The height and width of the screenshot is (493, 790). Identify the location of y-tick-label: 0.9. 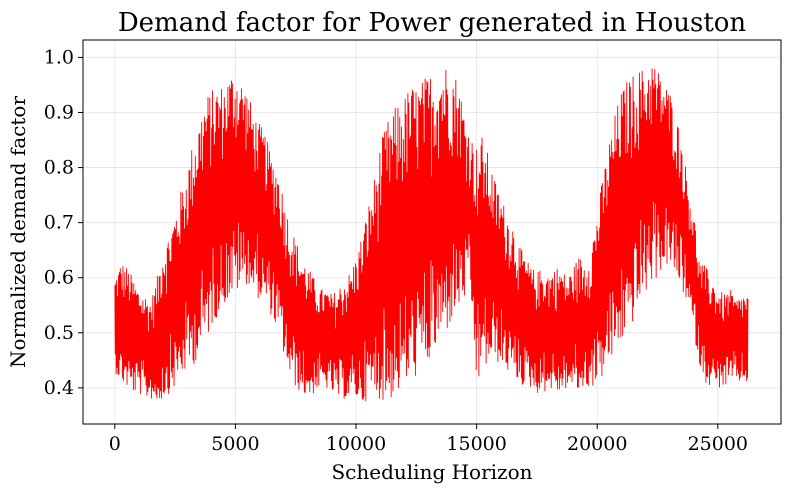
(59, 112).